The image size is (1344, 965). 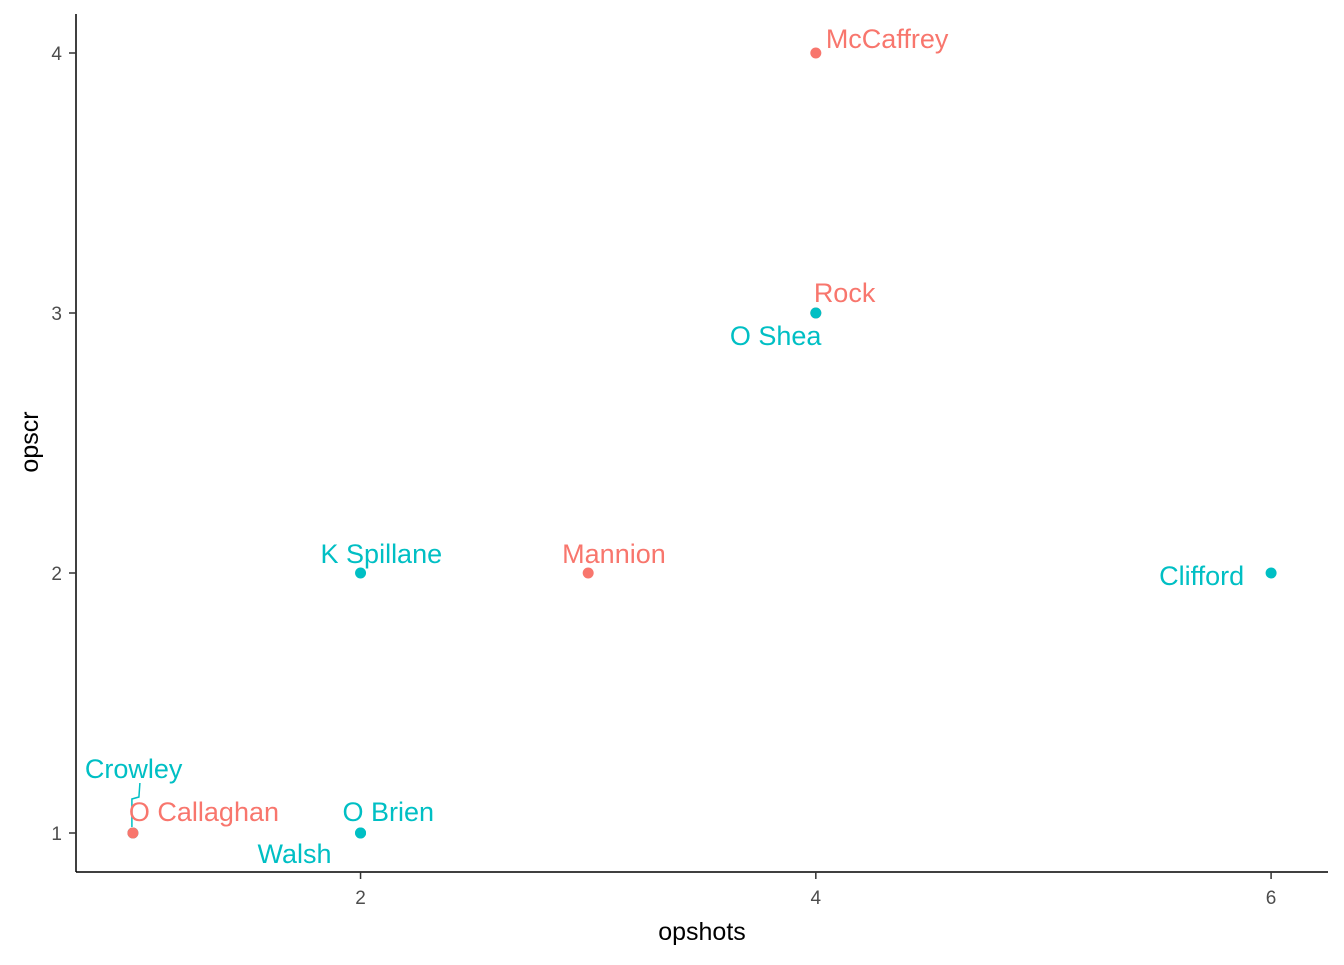 What do you see at coordinates (816, 53) in the screenshot?
I see `point-mccaffrey` at bounding box center [816, 53].